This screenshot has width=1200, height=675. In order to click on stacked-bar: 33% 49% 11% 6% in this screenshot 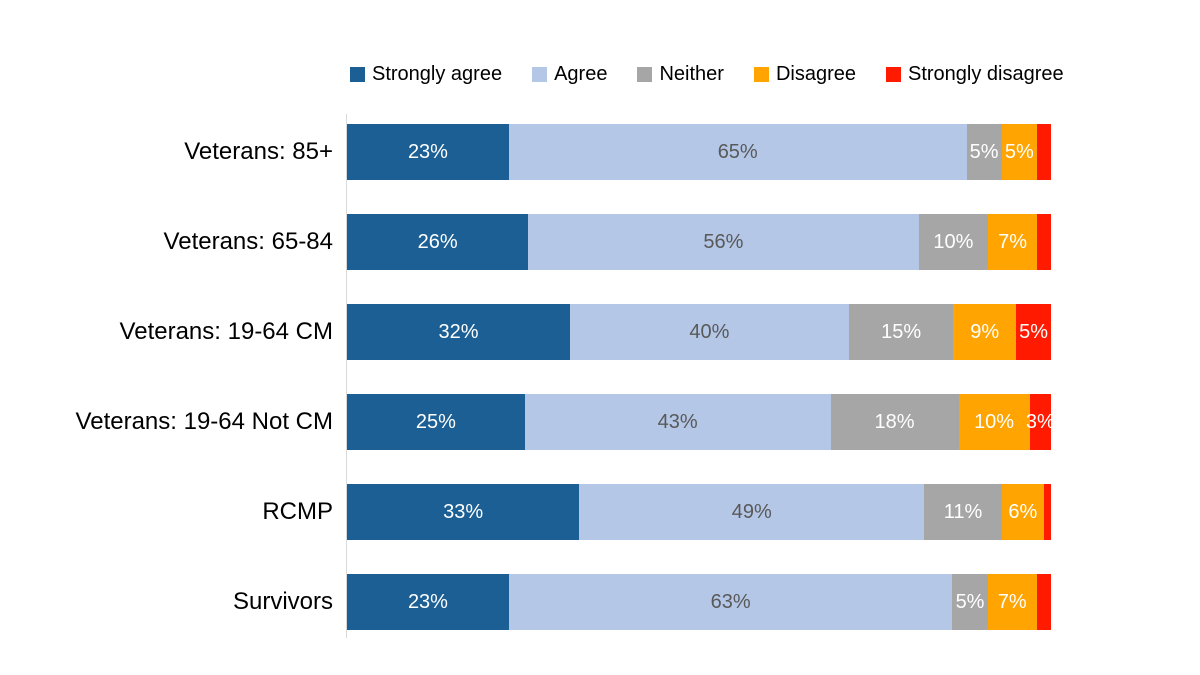, I will do `click(699, 512)`.